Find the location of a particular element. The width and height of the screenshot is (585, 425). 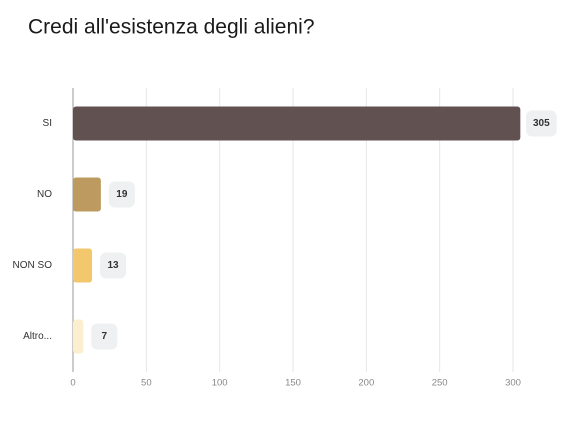

x-tick-label: 250 is located at coordinates (440, 383).